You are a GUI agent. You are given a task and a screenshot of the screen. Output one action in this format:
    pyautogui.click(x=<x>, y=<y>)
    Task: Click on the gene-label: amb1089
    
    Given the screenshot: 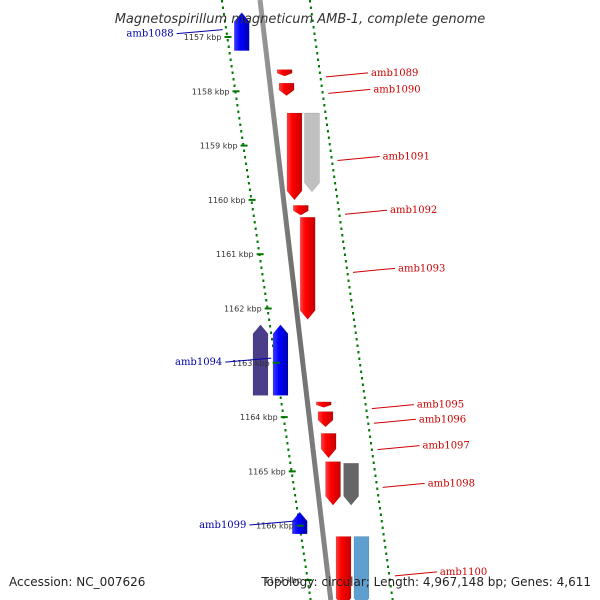 What is the action you would take?
    pyautogui.click(x=394, y=73)
    